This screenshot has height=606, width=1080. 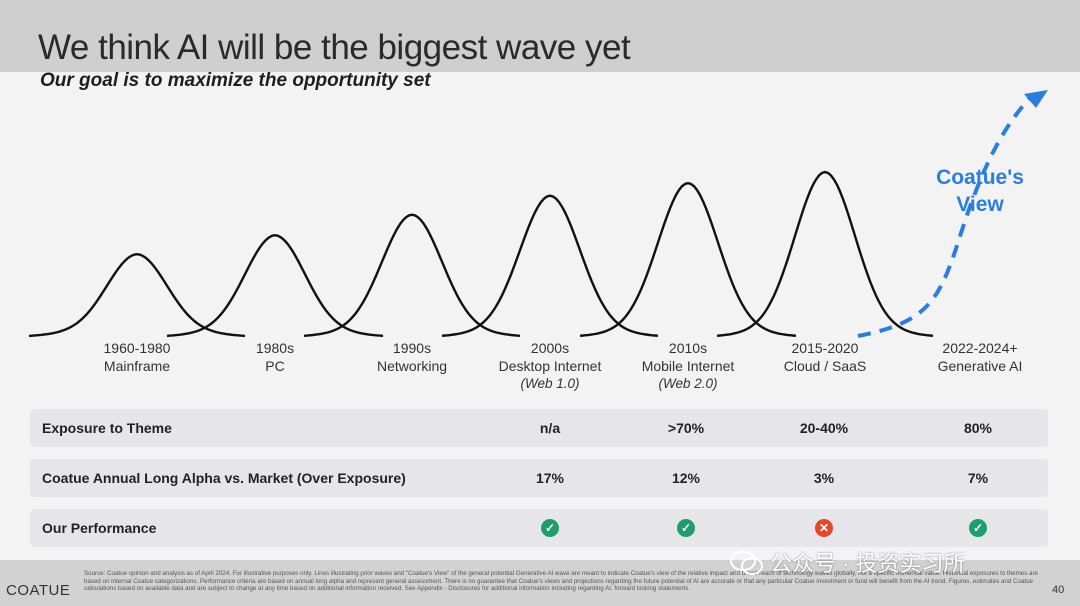 What do you see at coordinates (550, 478) in the screenshot?
I see `cell-alpha-2000s: 17%` at bounding box center [550, 478].